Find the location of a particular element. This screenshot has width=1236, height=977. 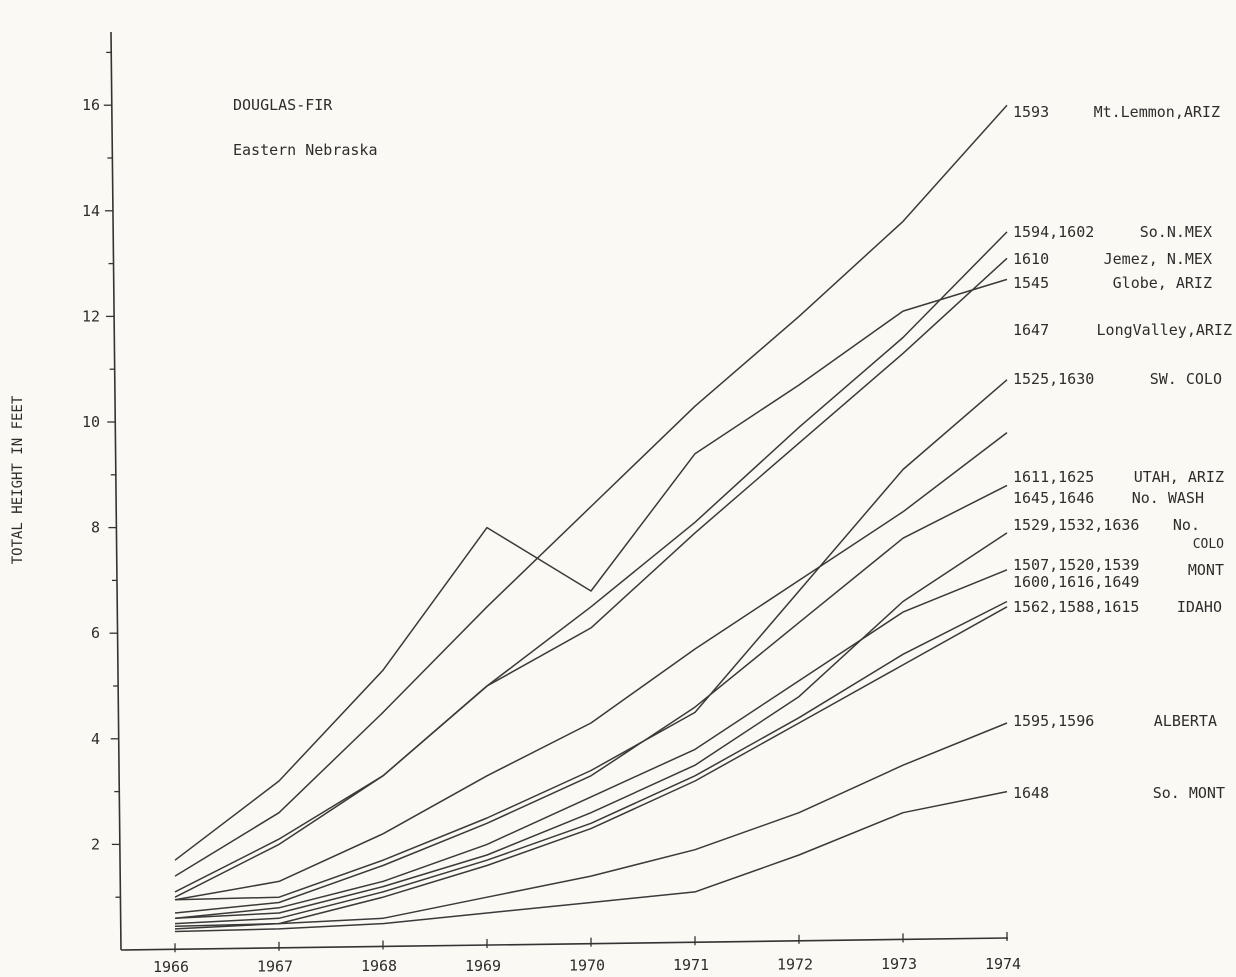

line-label-code: 1593 is located at coordinates (1031, 112).